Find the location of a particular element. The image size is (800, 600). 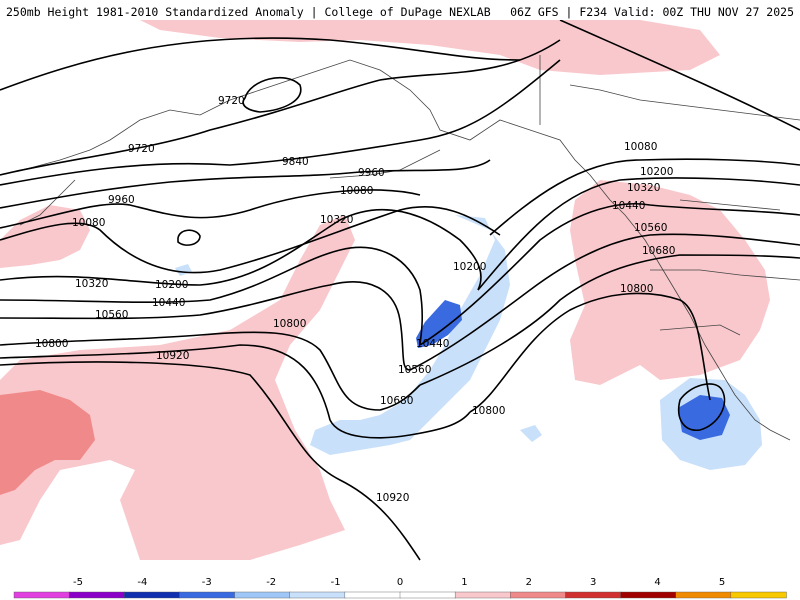

contour-label-10440-c: 10440 is located at coordinates (628, 206).